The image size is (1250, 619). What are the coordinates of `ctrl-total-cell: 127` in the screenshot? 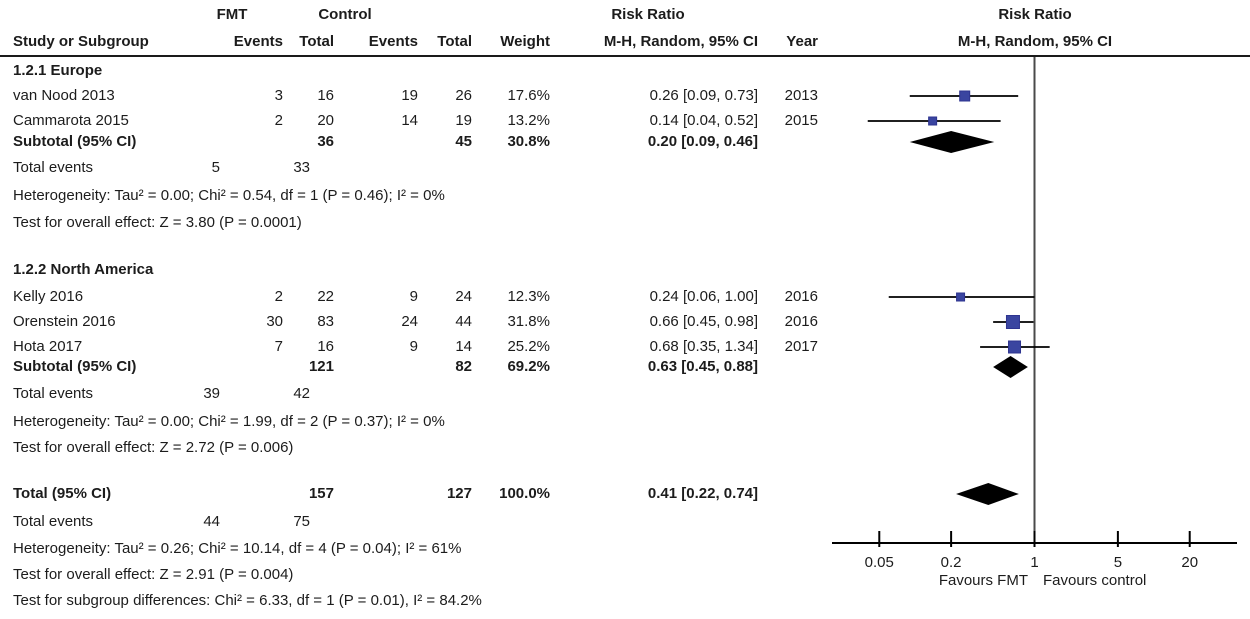 It's located at (459, 493).